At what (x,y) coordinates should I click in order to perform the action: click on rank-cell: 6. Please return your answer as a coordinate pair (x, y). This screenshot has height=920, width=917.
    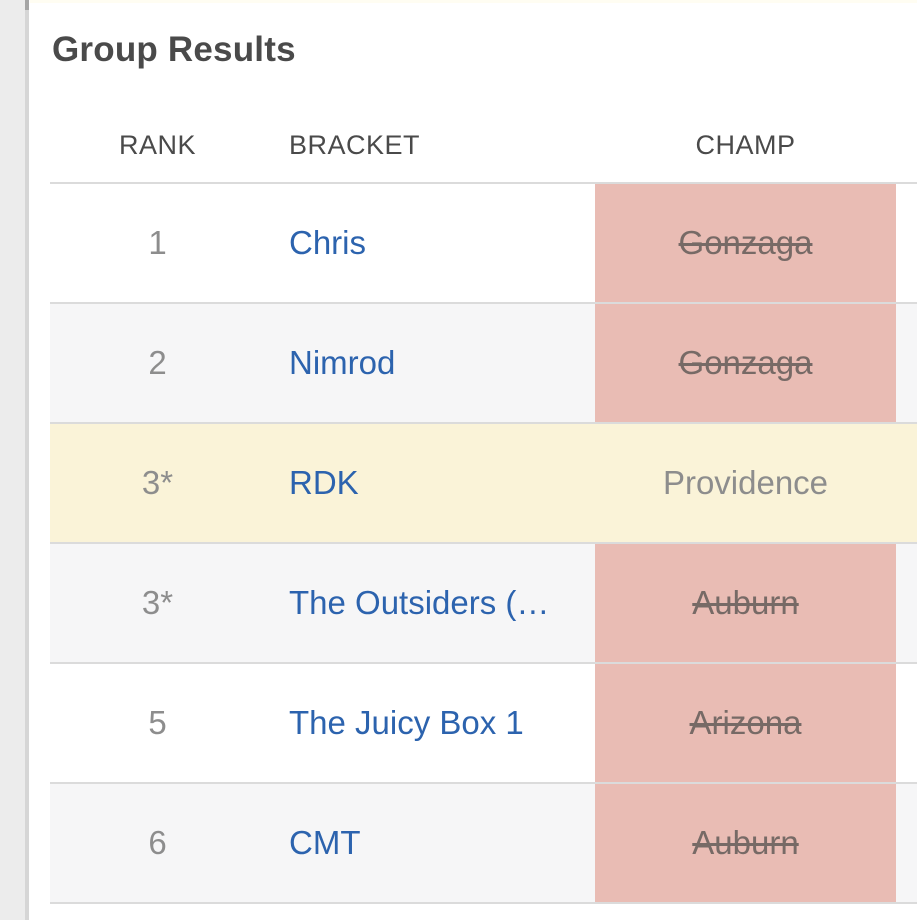
    Looking at the image, I should click on (157, 842).